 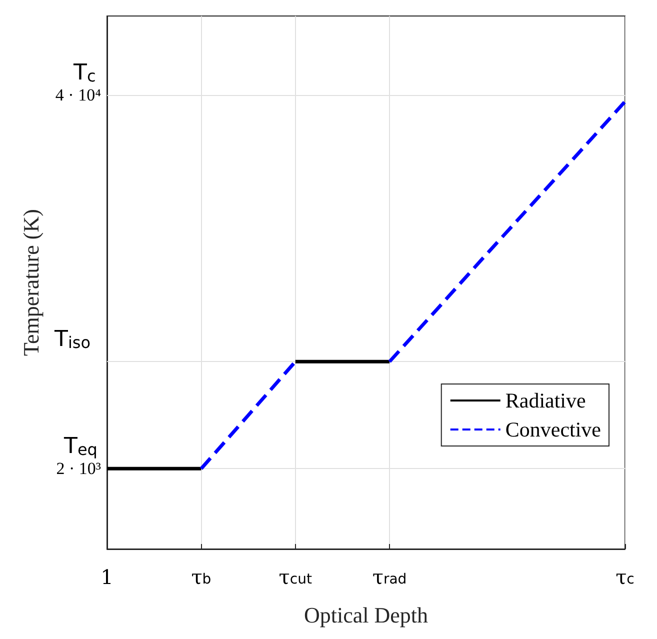 What do you see at coordinates (553, 430) in the screenshot?
I see `legend-label: Convective` at bounding box center [553, 430].